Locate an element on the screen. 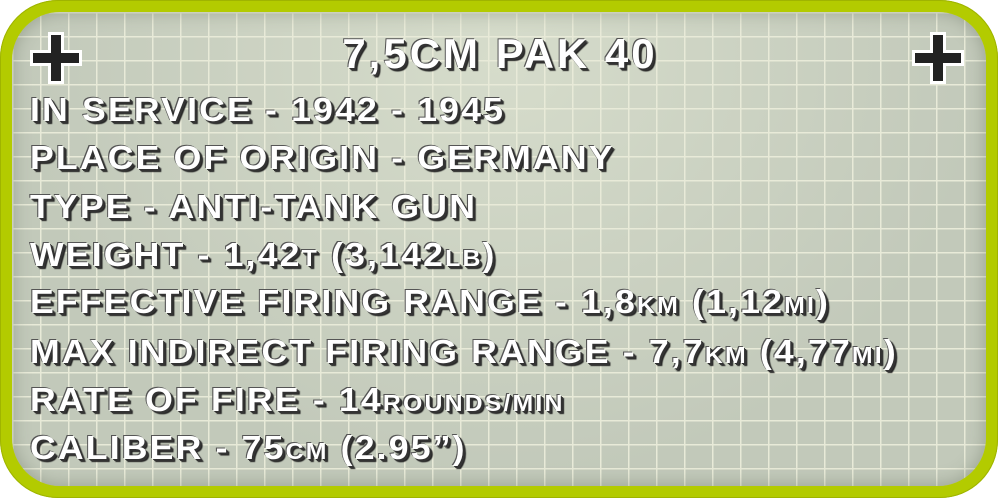 Image resolution: width=1000 pixels, height=500 pixels. spec-type: TYPE - ANTI-TANK GUN is located at coordinates (253, 207).